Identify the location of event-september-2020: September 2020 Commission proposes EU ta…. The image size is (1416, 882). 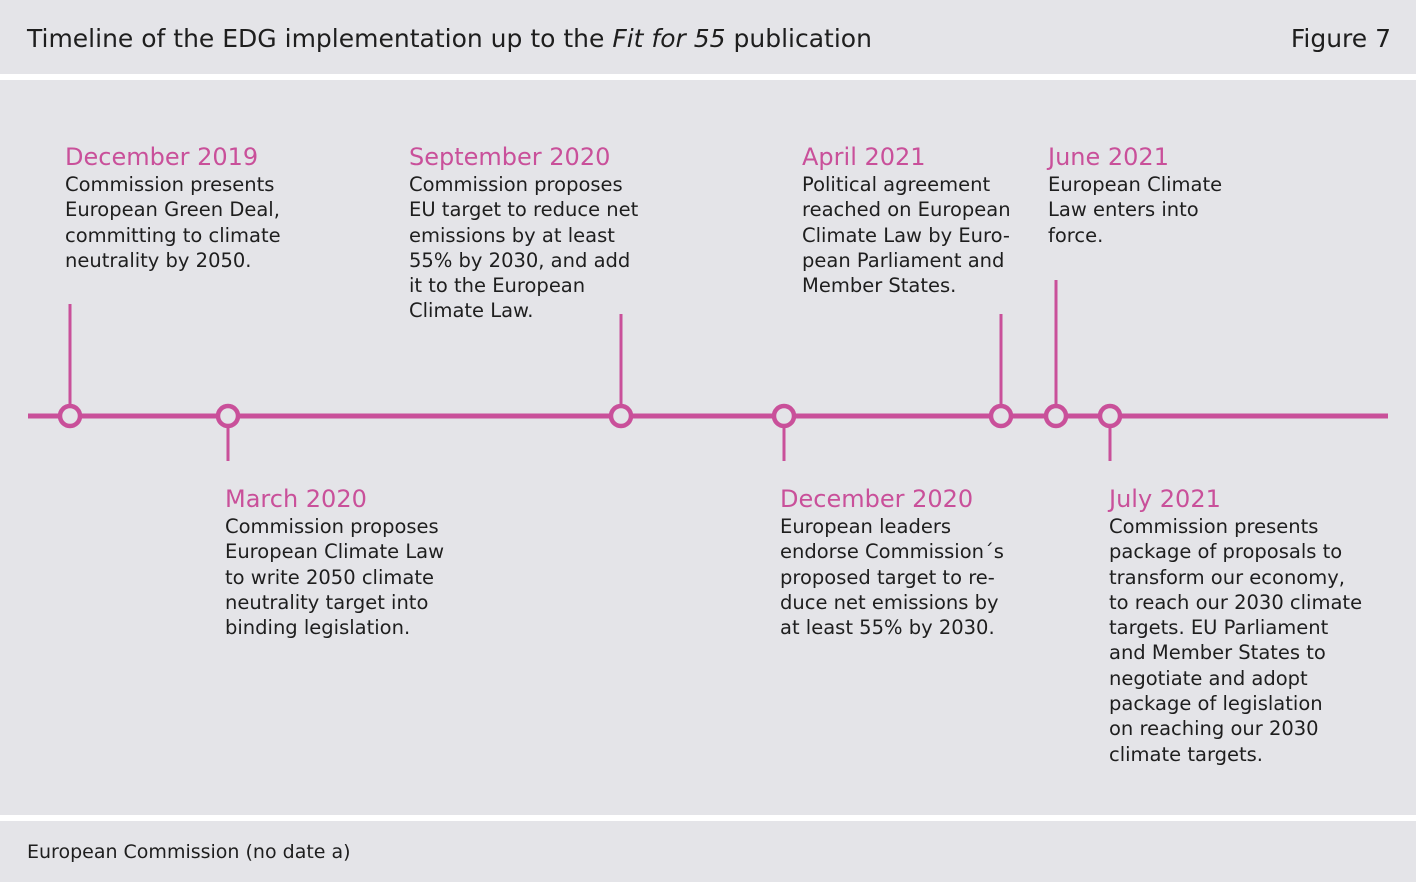
(523, 233).